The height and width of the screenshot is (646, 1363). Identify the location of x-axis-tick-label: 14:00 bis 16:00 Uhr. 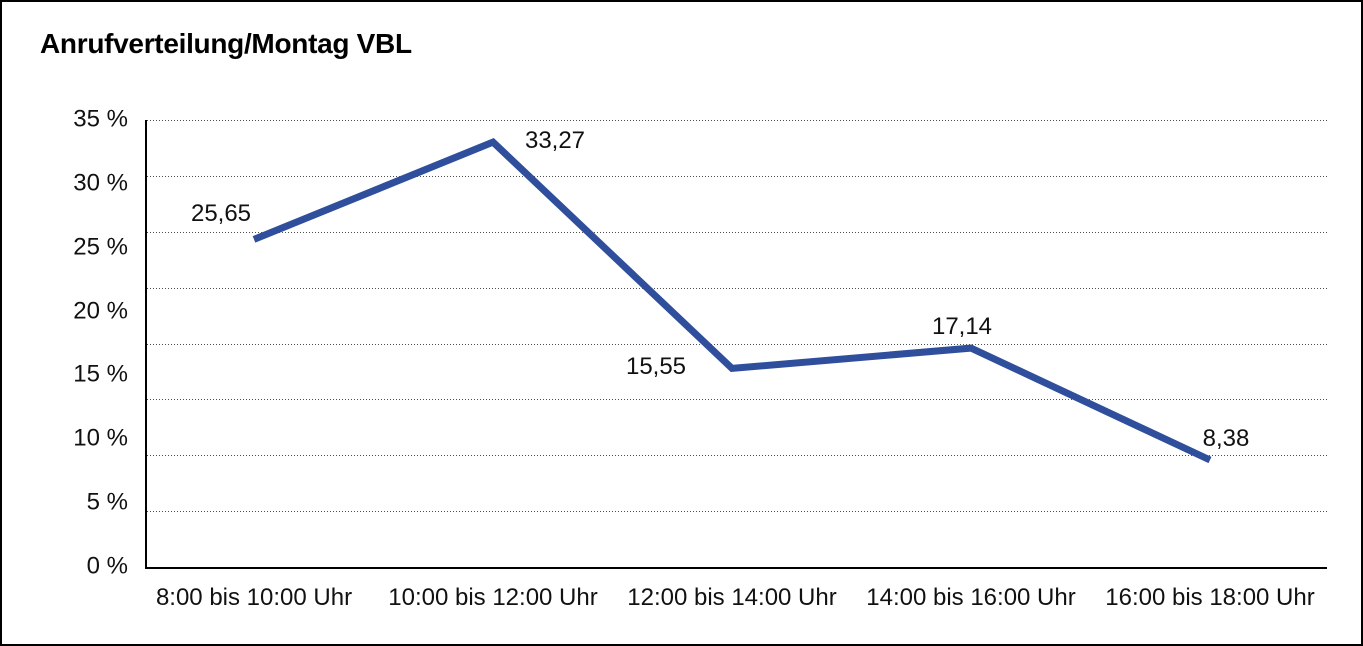
(971, 597).